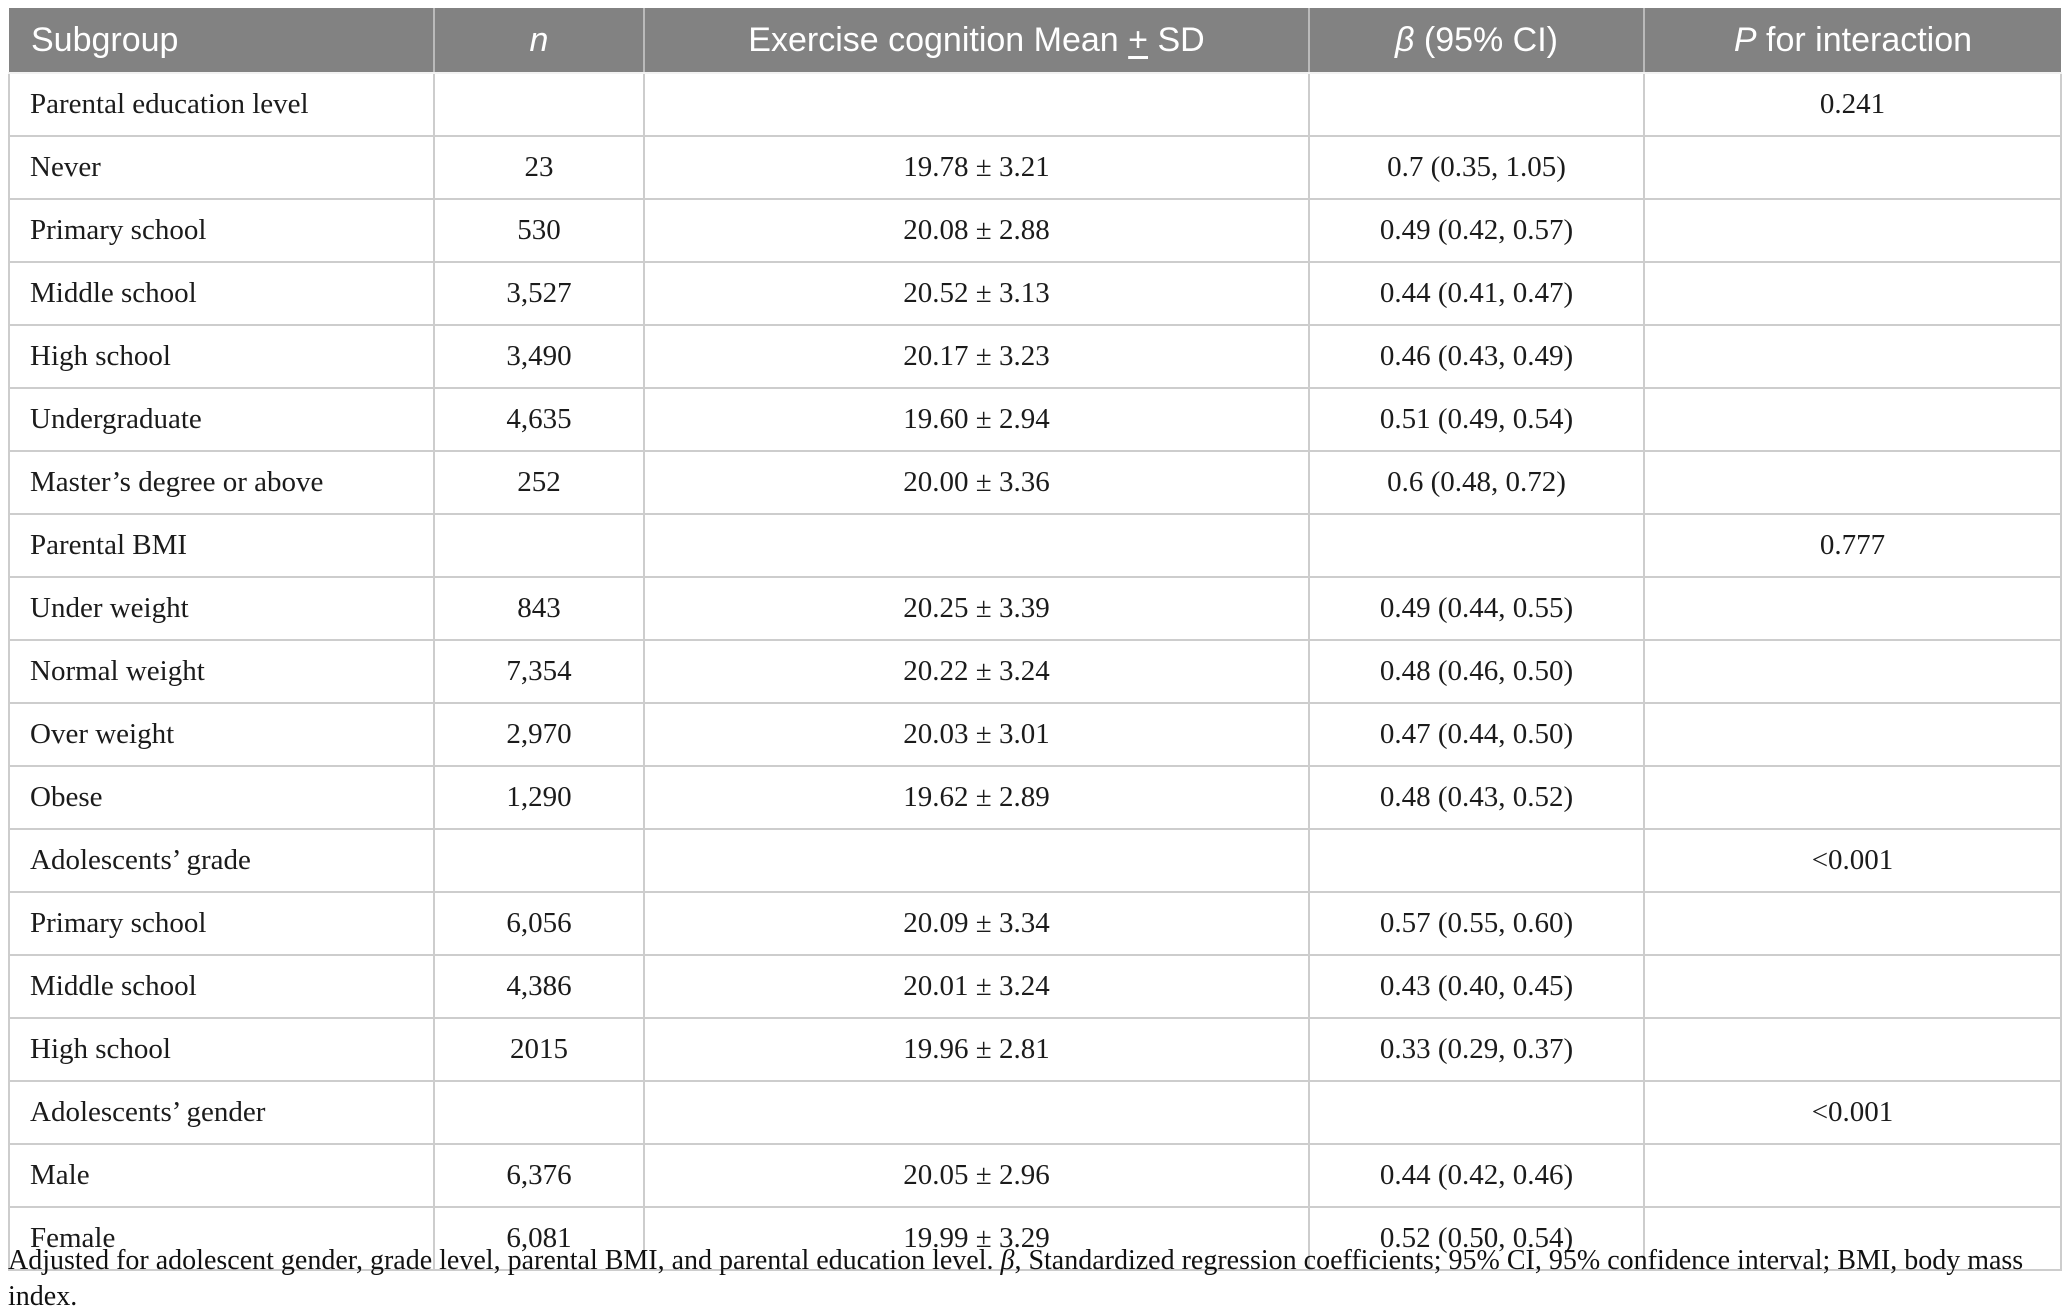 The height and width of the screenshot is (1316, 2068). Describe the element at coordinates (539, 230) in the screenshot. I see `n-cell: 530` at that location.